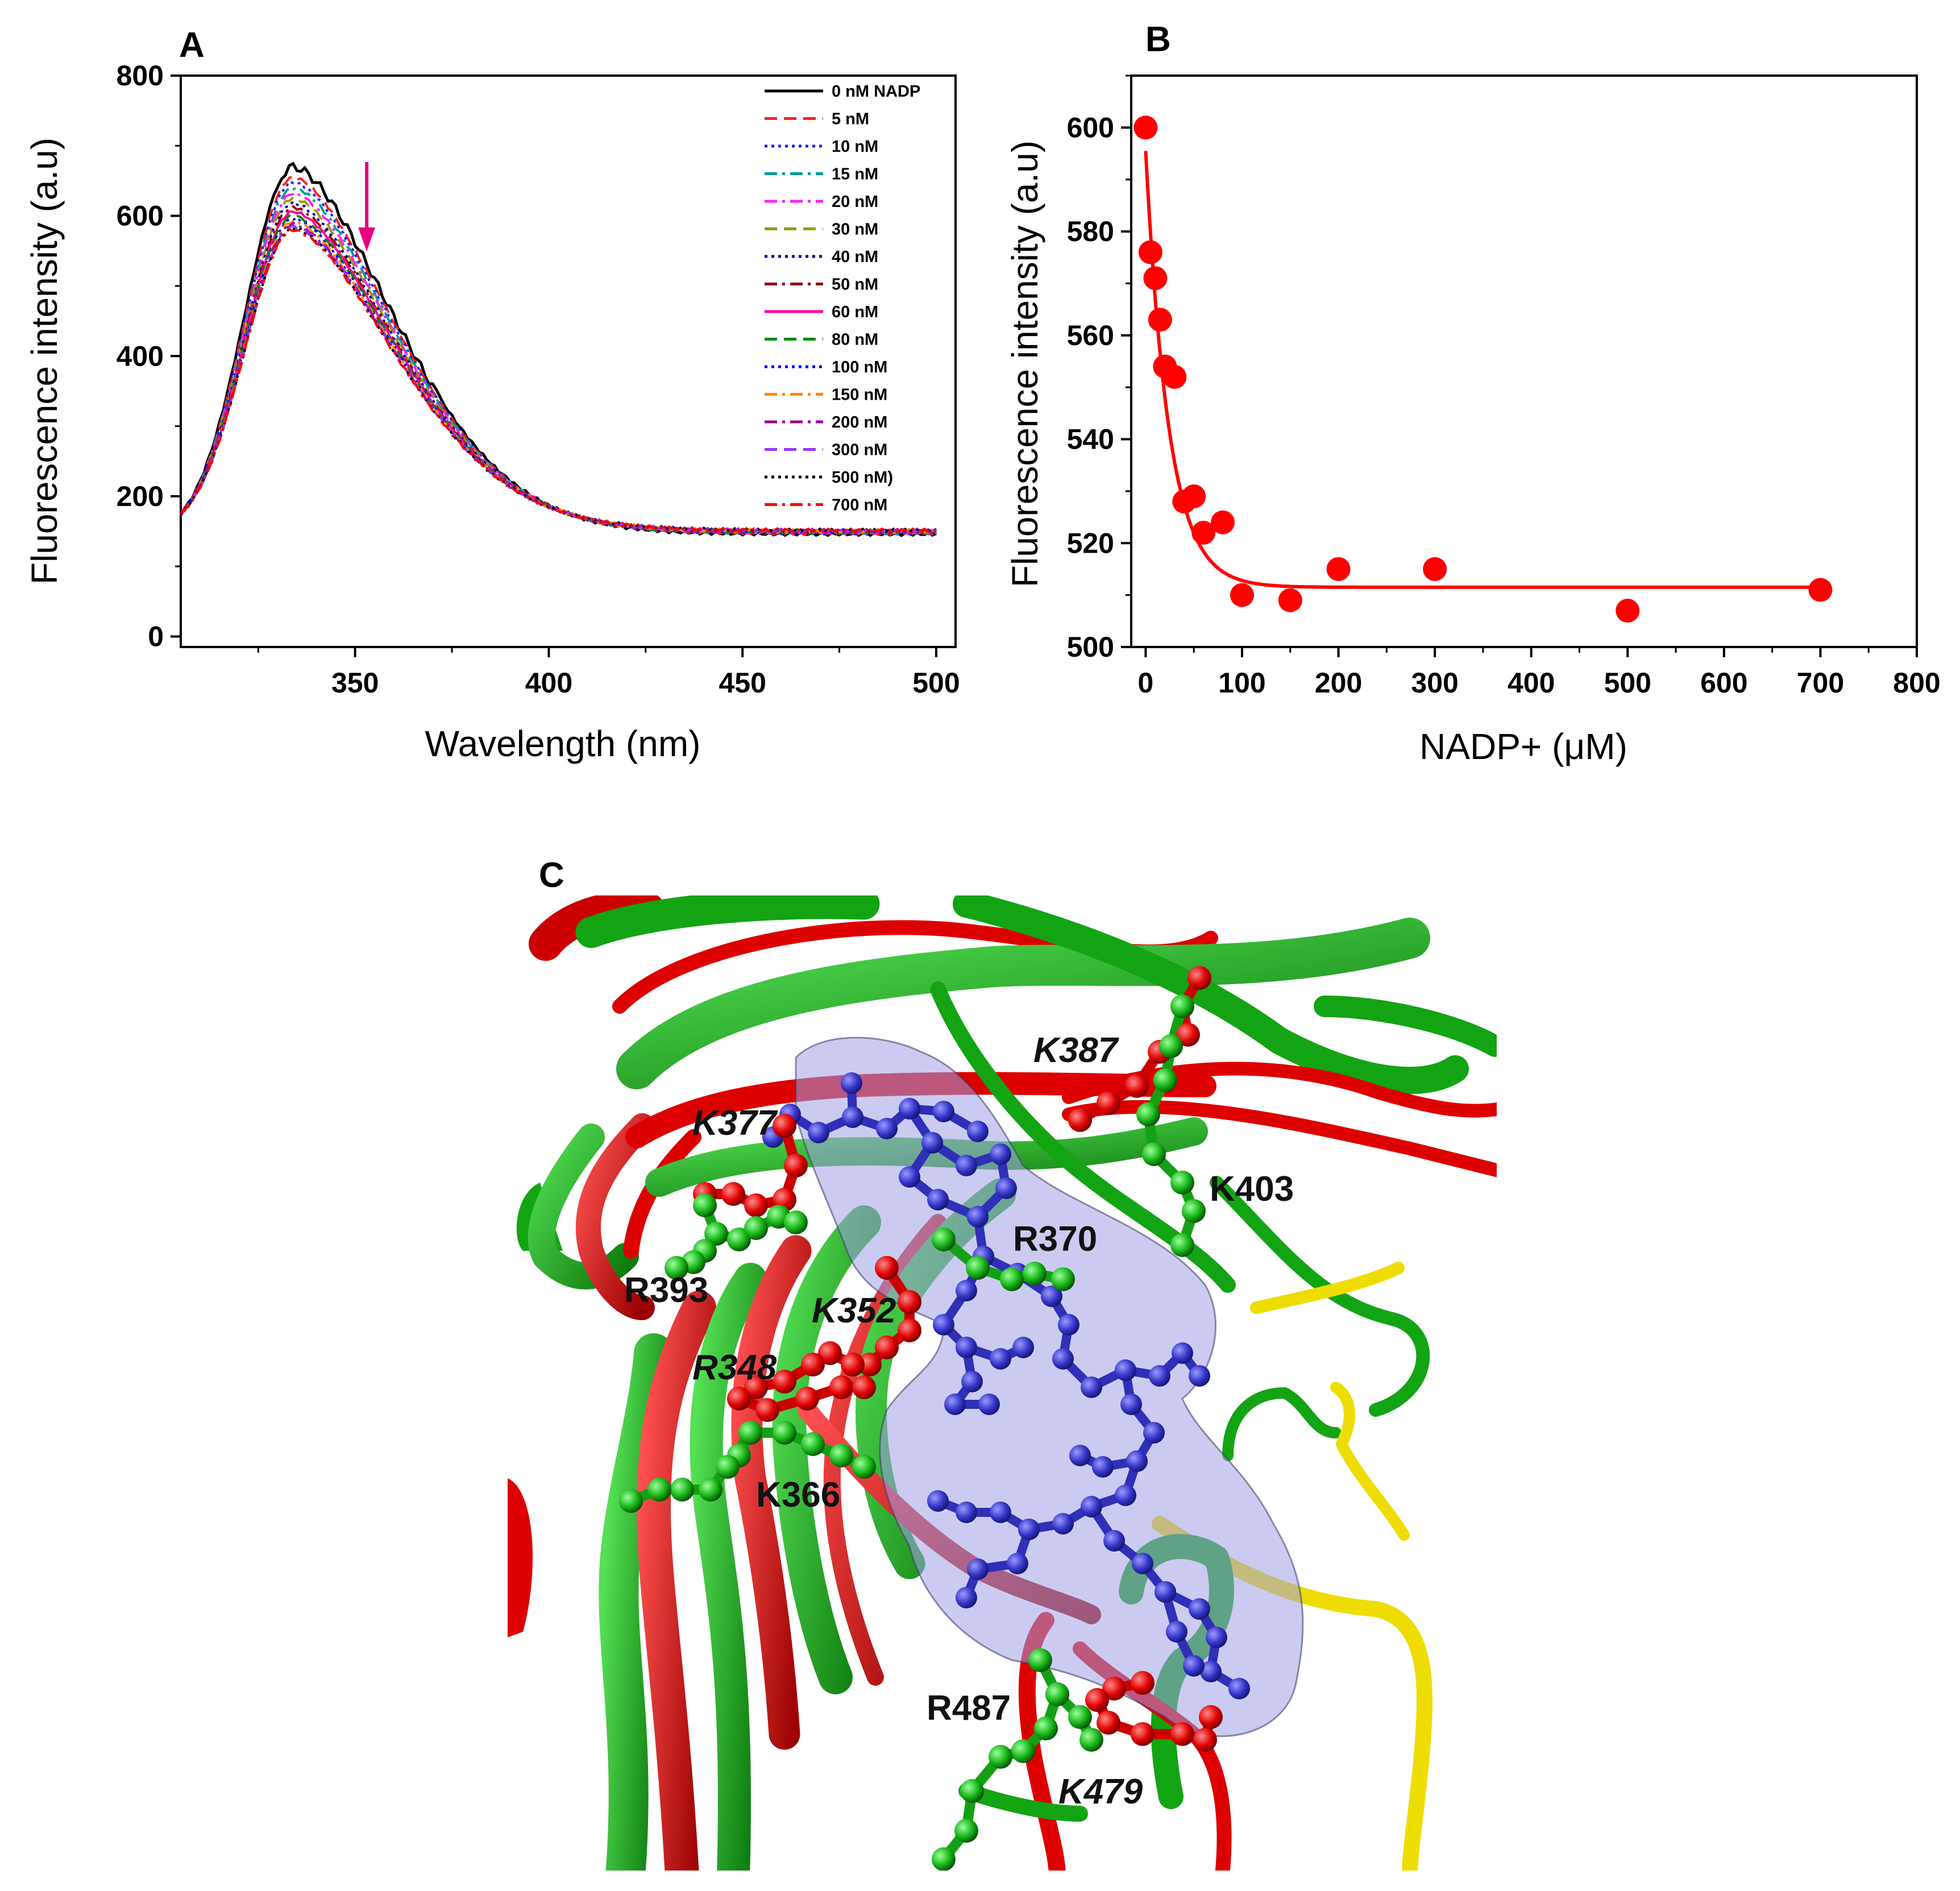 This screenshot has height=1891, width=1960. Describe the element at coordinates (1055, 1239) in the screenshot. I see `label-r370: R370` at that location.